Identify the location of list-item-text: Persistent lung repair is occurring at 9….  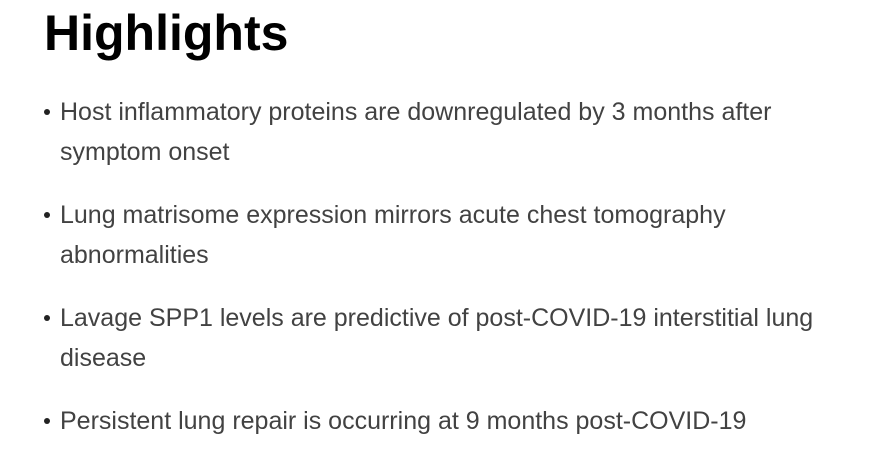
(403, 421).